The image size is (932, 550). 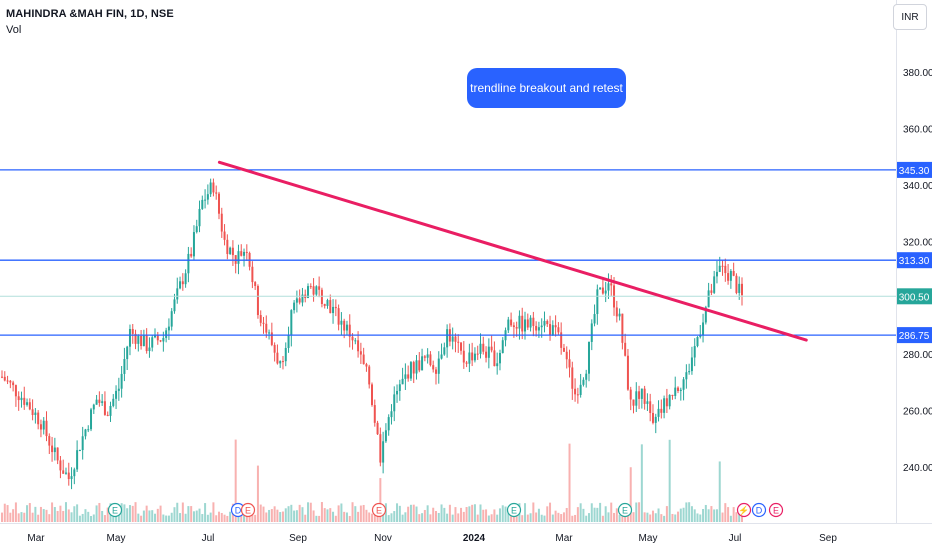 I want to click on x-tick-label: Jul, so click(x=208, y=538).